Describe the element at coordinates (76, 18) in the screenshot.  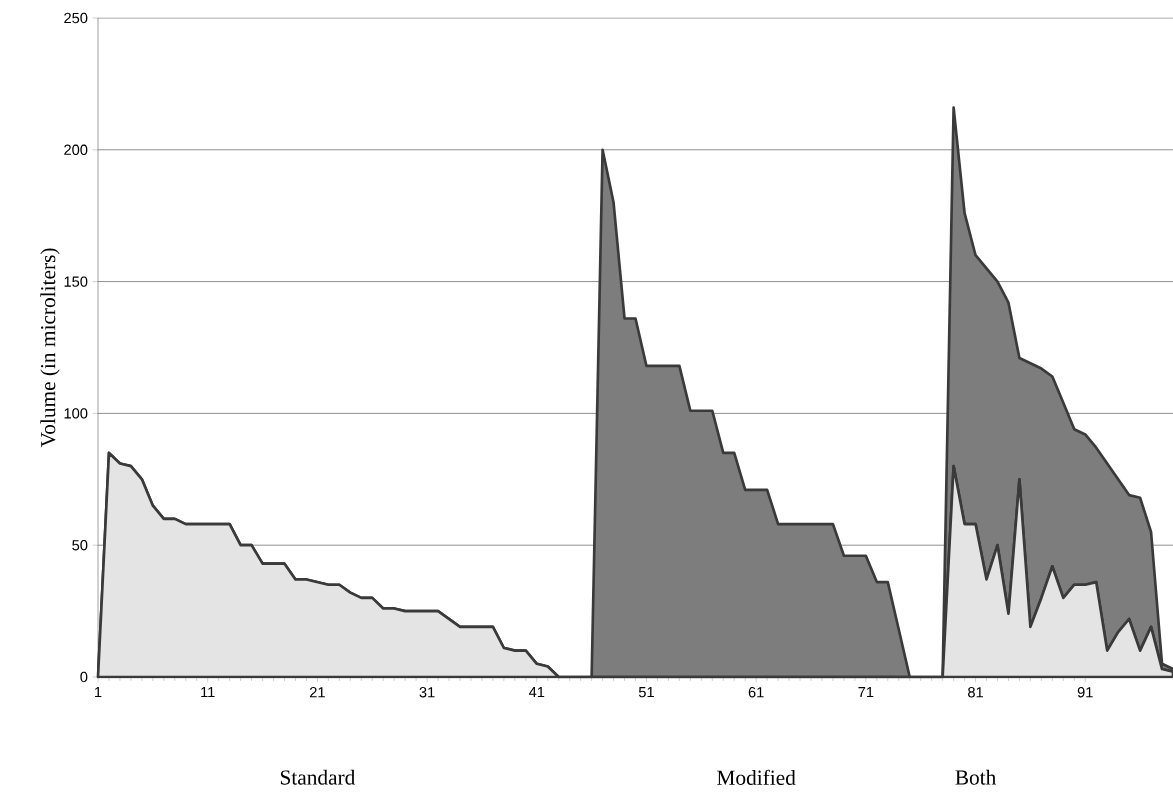
I see `y-tick-label: 250` at that location.